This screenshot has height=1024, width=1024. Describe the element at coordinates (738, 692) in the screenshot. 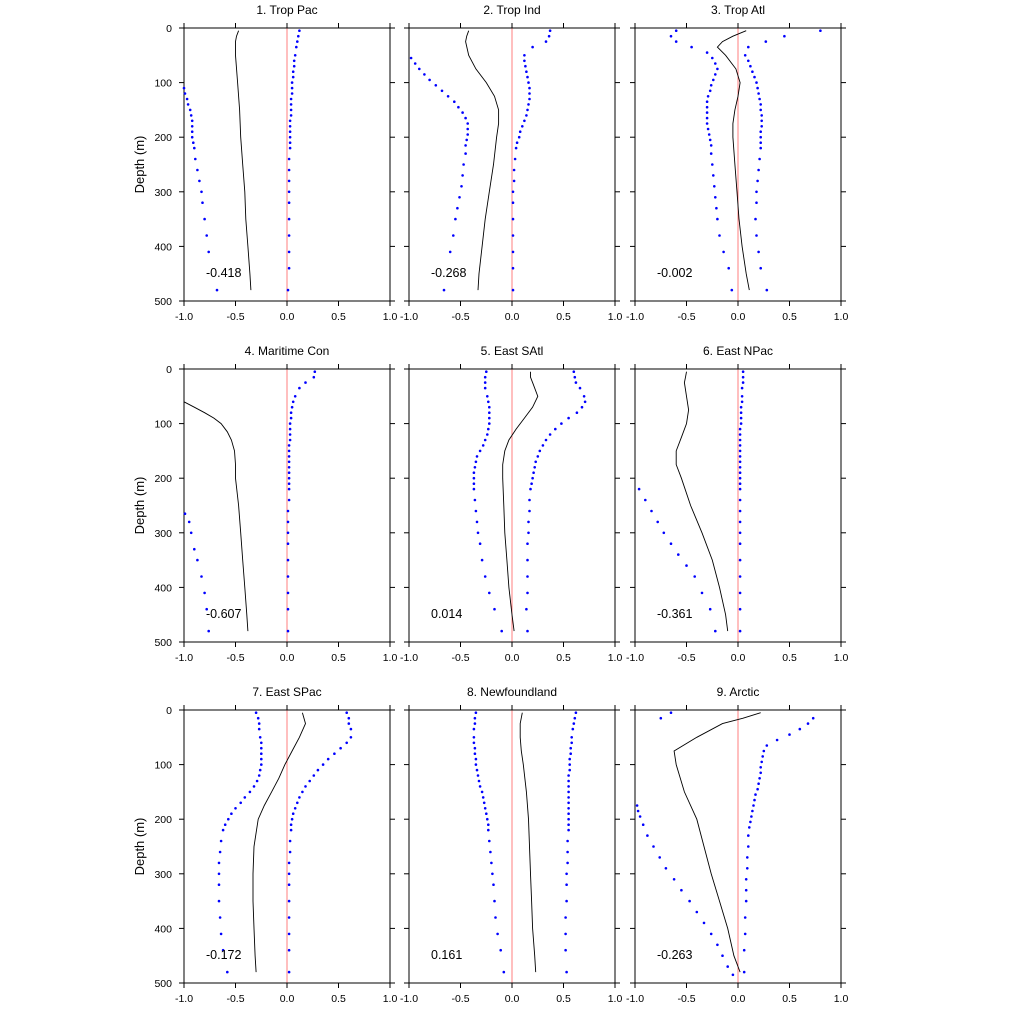

I see `panel-title: 9. Arctic` at that location.